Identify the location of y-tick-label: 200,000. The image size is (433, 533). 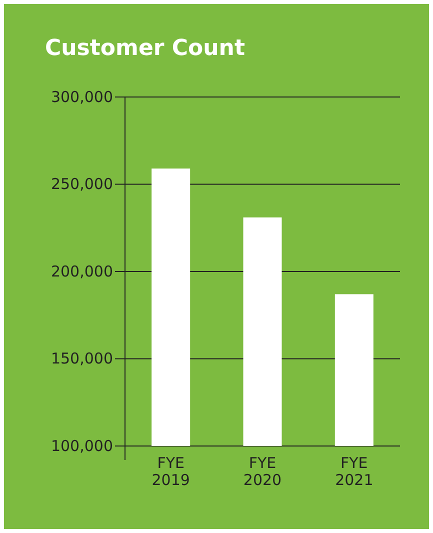
(81, 271).